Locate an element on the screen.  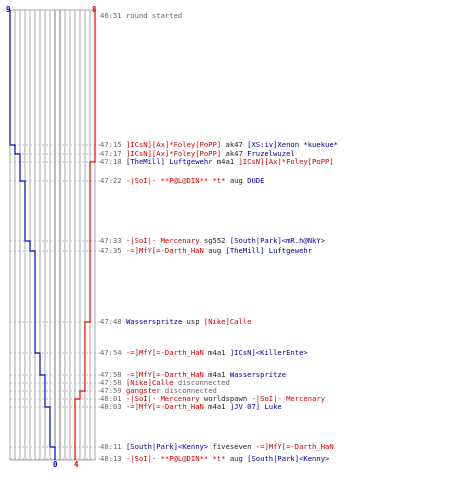
event-row: 47:22 -|SoI|- **P@L@DIN** *t* aug DUDE is located at coordinates (182, 180).